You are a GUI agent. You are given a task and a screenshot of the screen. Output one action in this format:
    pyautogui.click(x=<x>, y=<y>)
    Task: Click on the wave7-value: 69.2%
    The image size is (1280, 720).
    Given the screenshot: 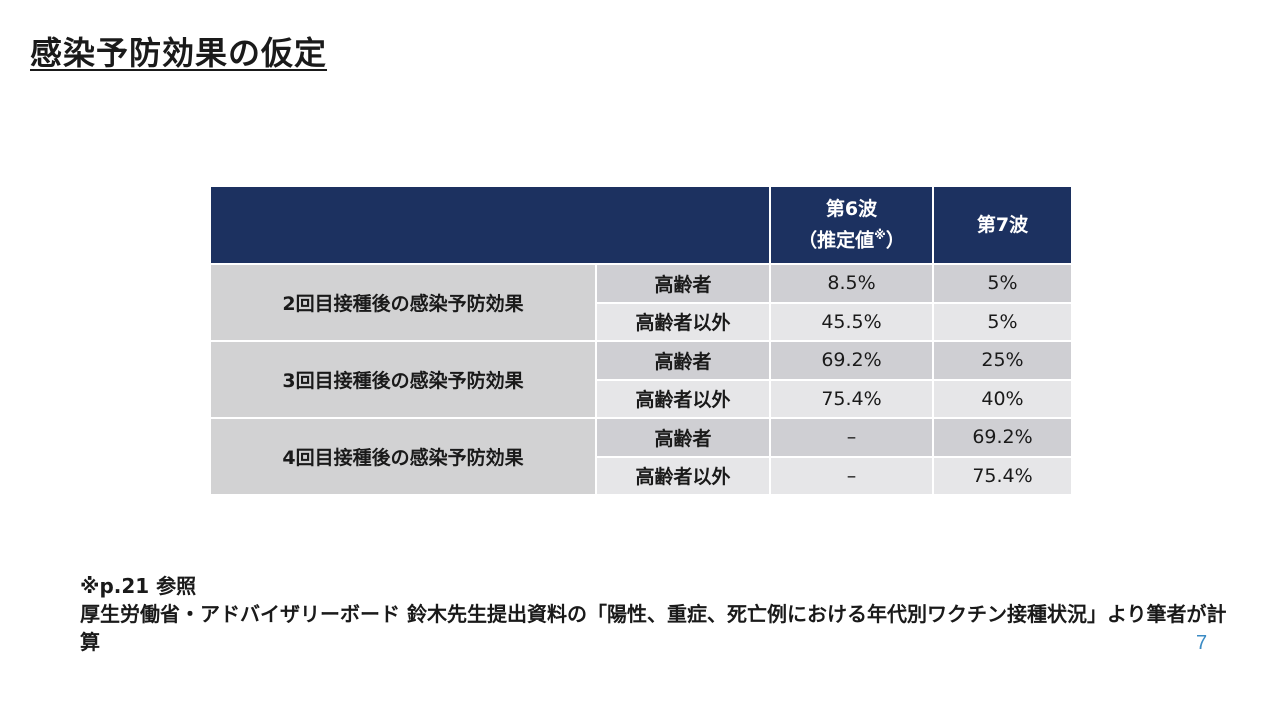 What is the action you would take?
    pyautogui.click(x=1002, y=437)
    